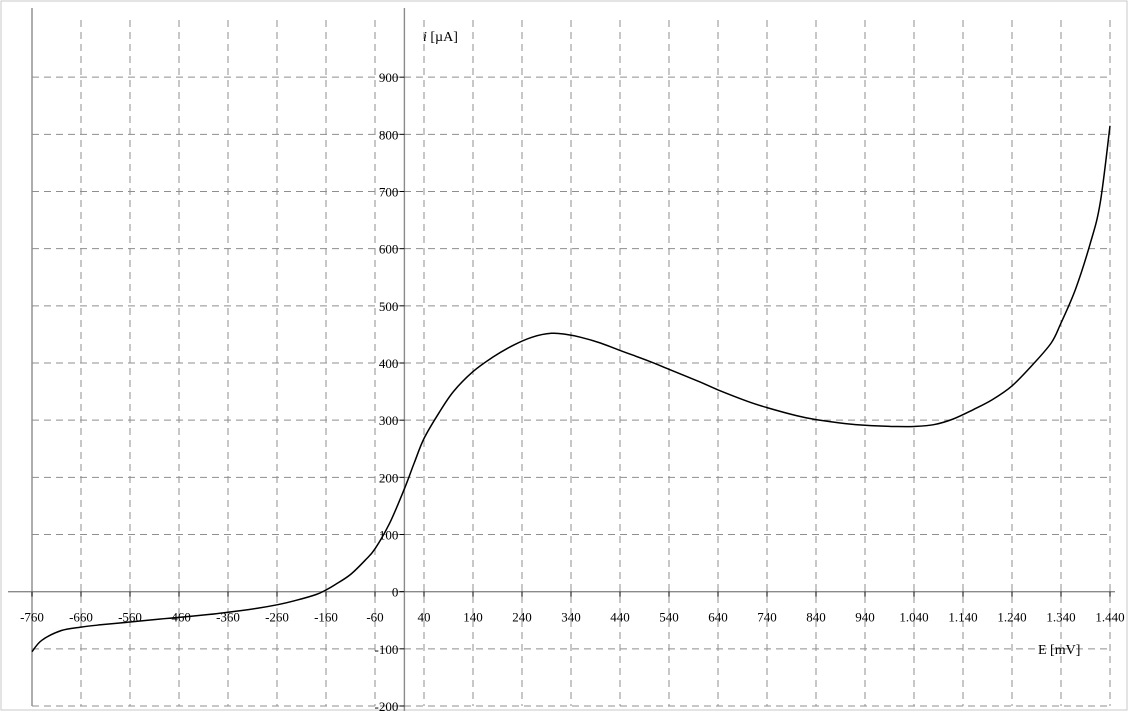  What do you see at coordinates (389, 134) in the screenshot?
I see `y-tick-label-10: 800` at bounding box center [389, 134].